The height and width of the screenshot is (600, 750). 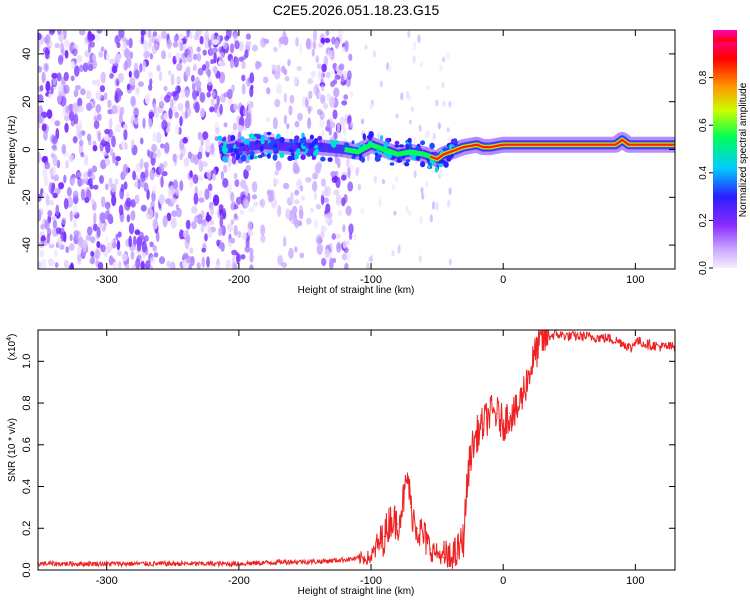 I want to click on snr-x-tick-label: -100, so click(x=371, y=581).